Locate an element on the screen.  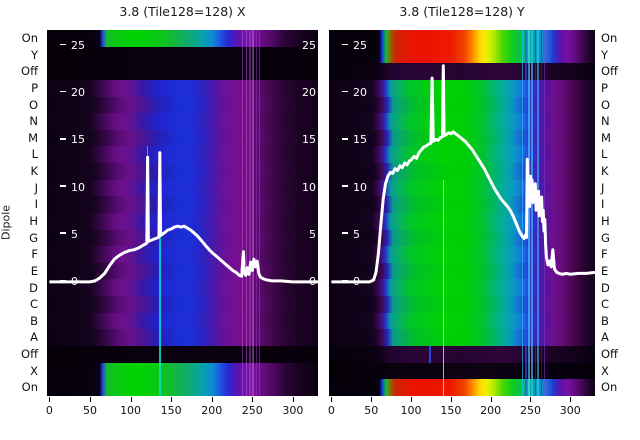
inner-ytick-label-right: 0 is located at coordinates (312, 281).